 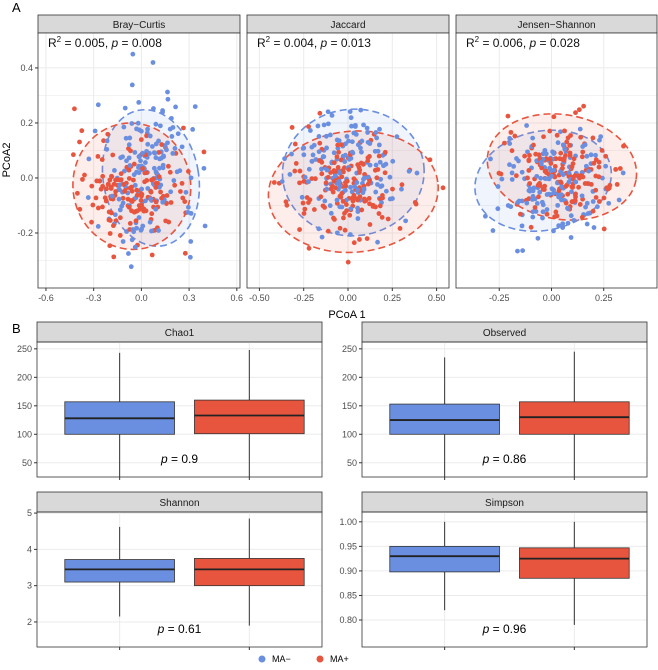 I want to click on facet-title: Chao1, so click(x=180, y=333).